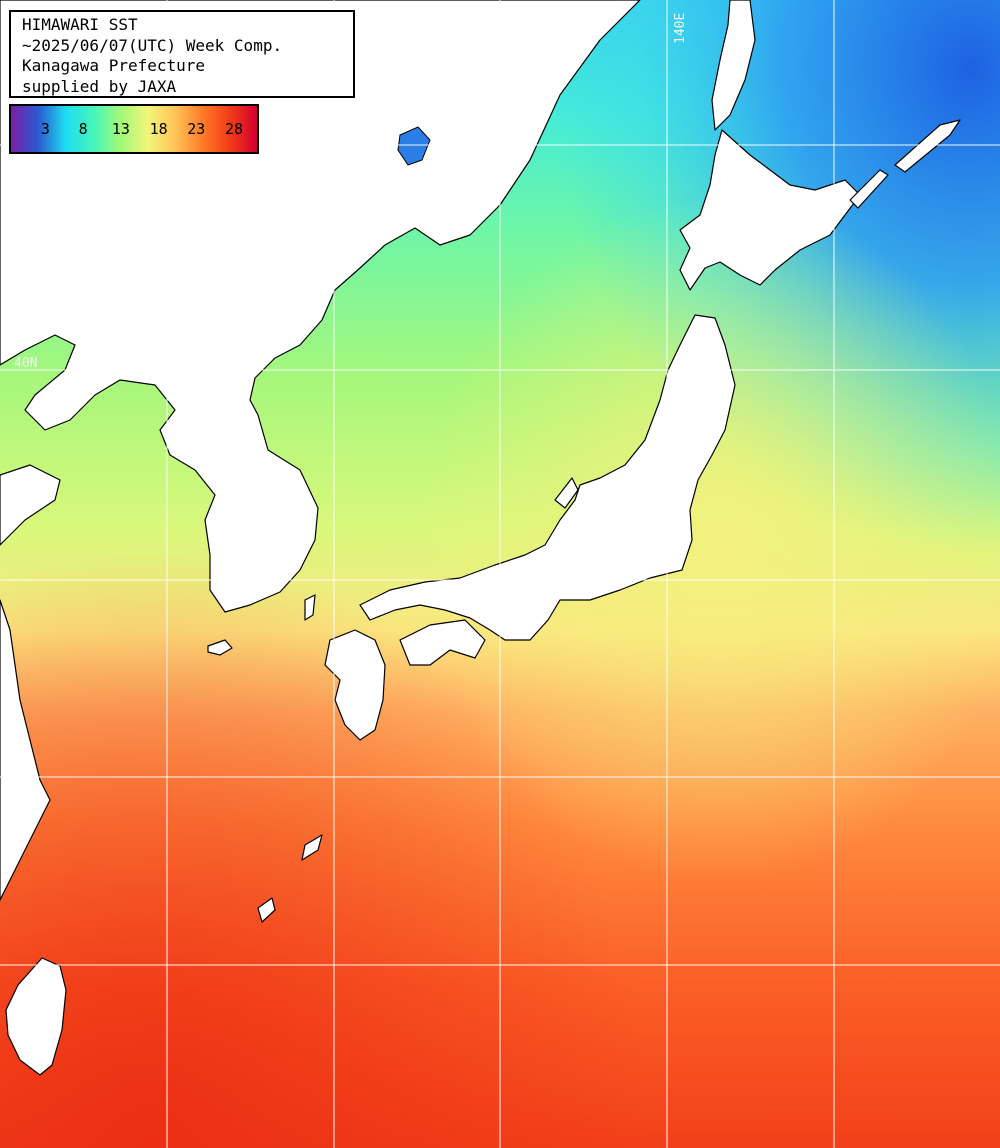 This screenshot has height=1148, width=1000. I want to click on legend-tick-label: 18, so click(158, 129).